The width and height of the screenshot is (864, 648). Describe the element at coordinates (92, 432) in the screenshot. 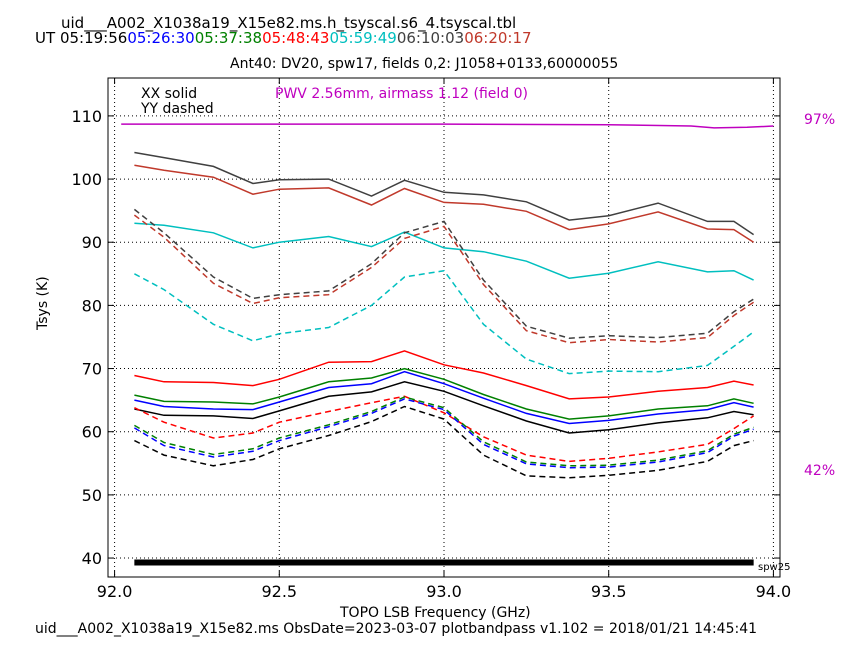

I see `y-tick-label: 60` at that location.